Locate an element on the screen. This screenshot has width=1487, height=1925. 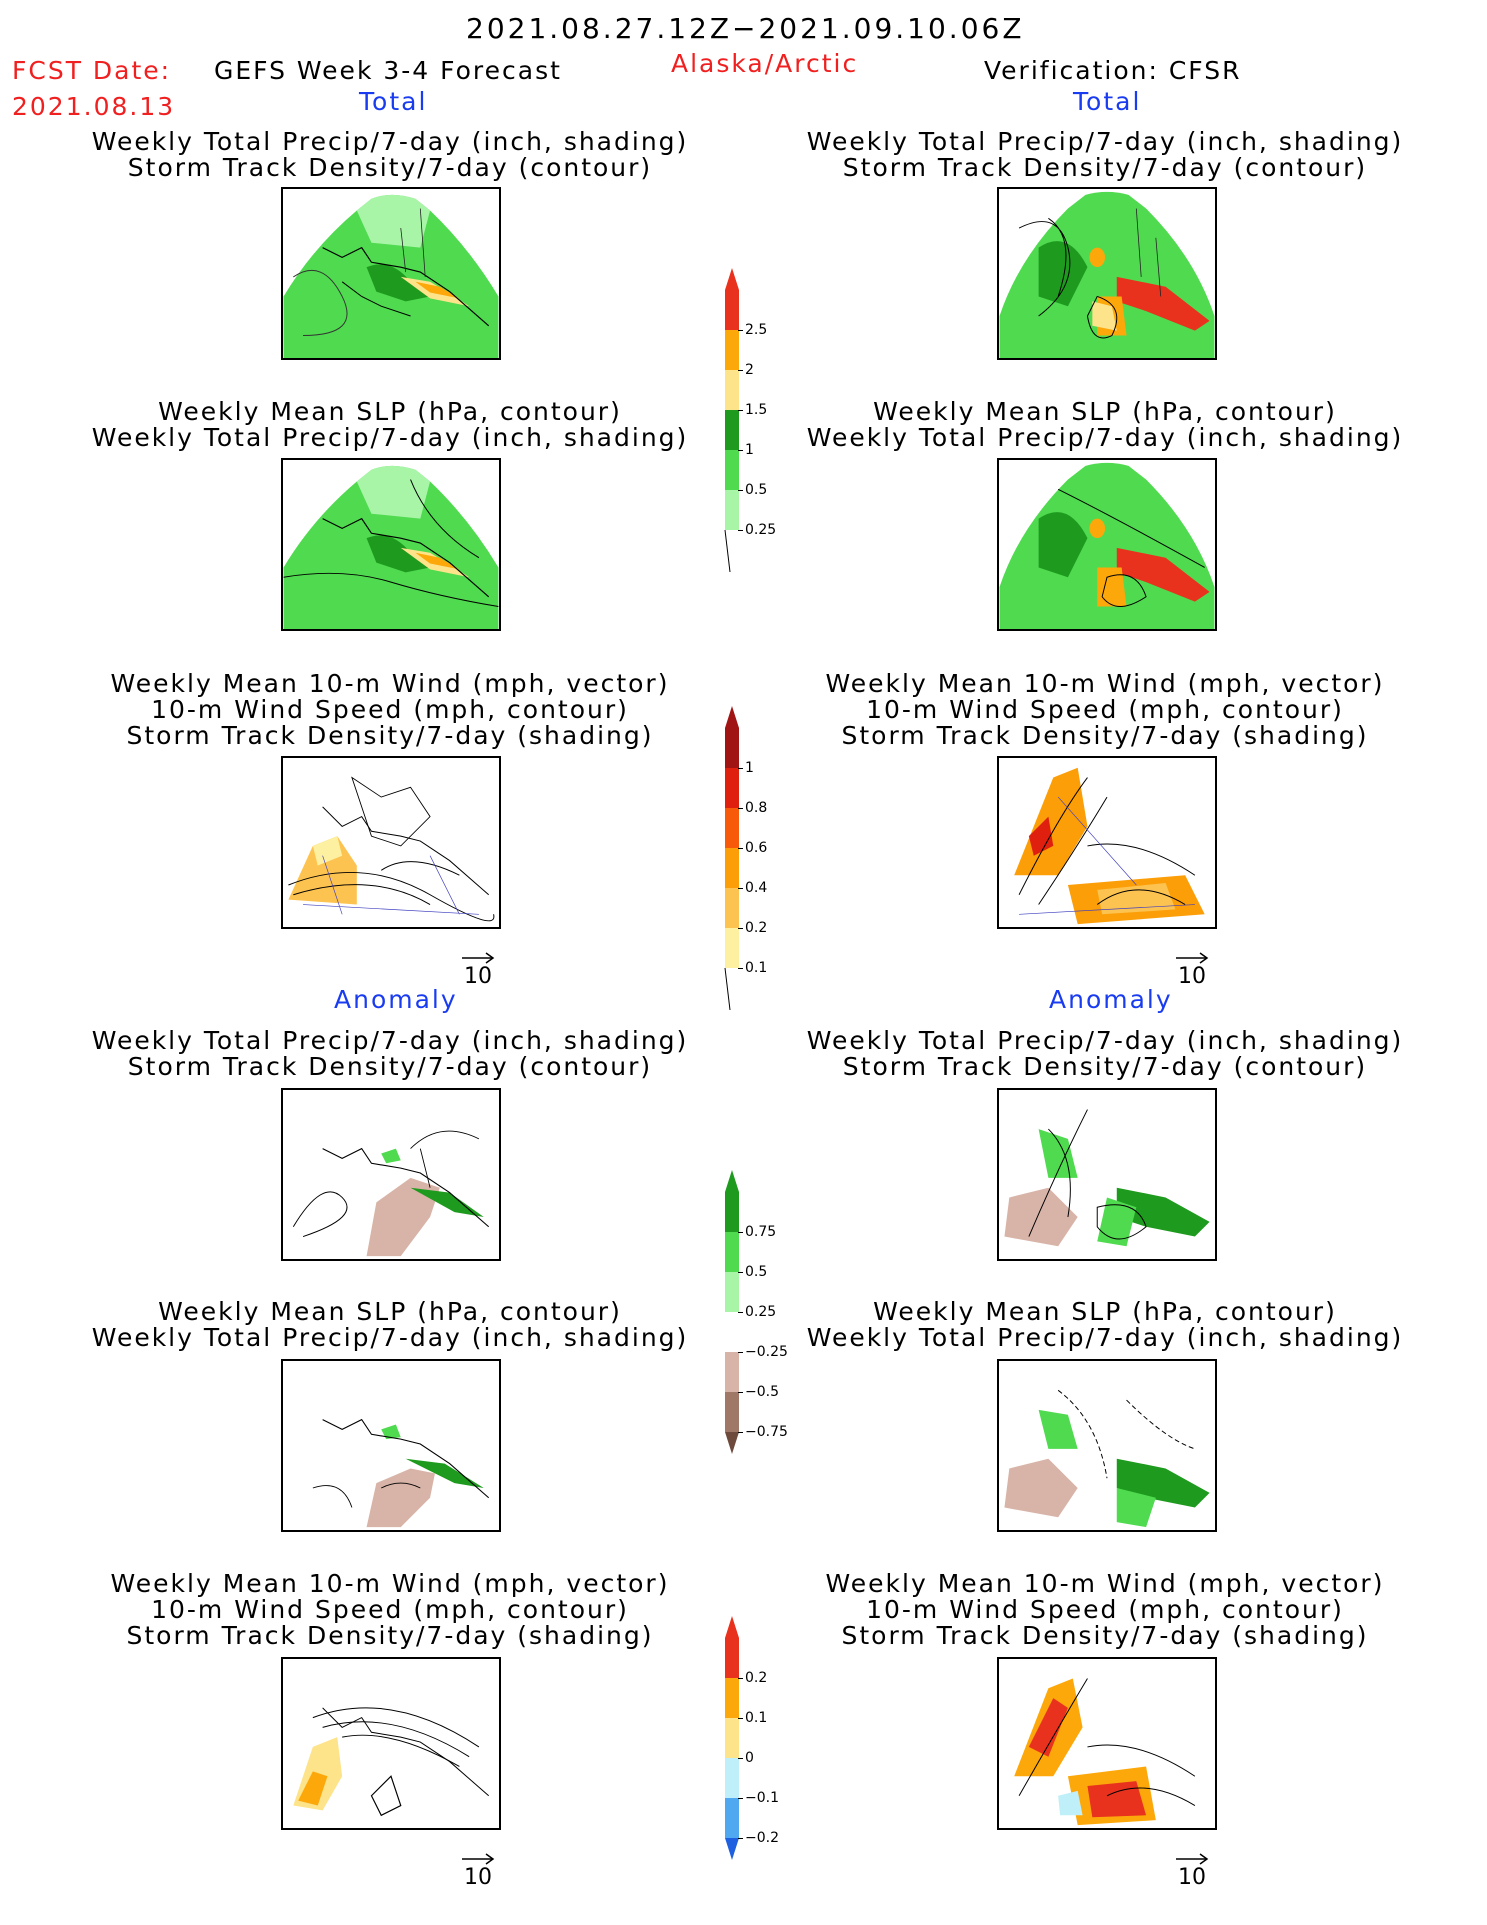
colorbar-tick-label: 0.2 is located at coordinates (756, 928).